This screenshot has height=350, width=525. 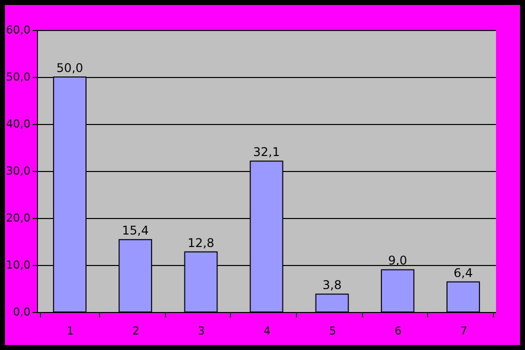 What do you see at coordinates (464, 331) in the screenshot?
I see `x-tick-label: 7` at bounding box center [464, 331].